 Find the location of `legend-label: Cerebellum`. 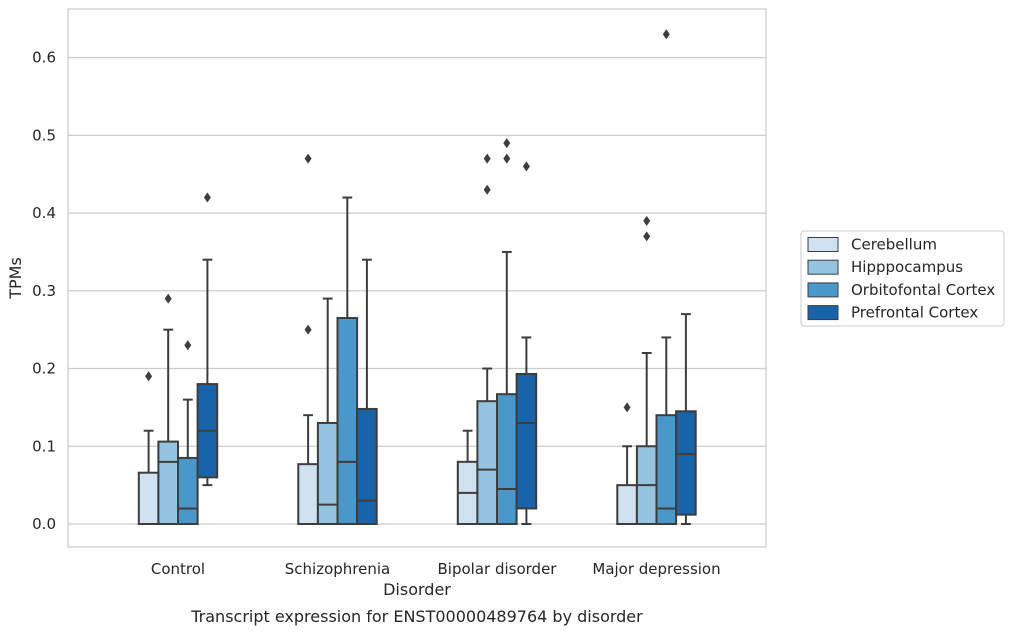

legend-label: Cerebellum is located at coordinates (894, 245).